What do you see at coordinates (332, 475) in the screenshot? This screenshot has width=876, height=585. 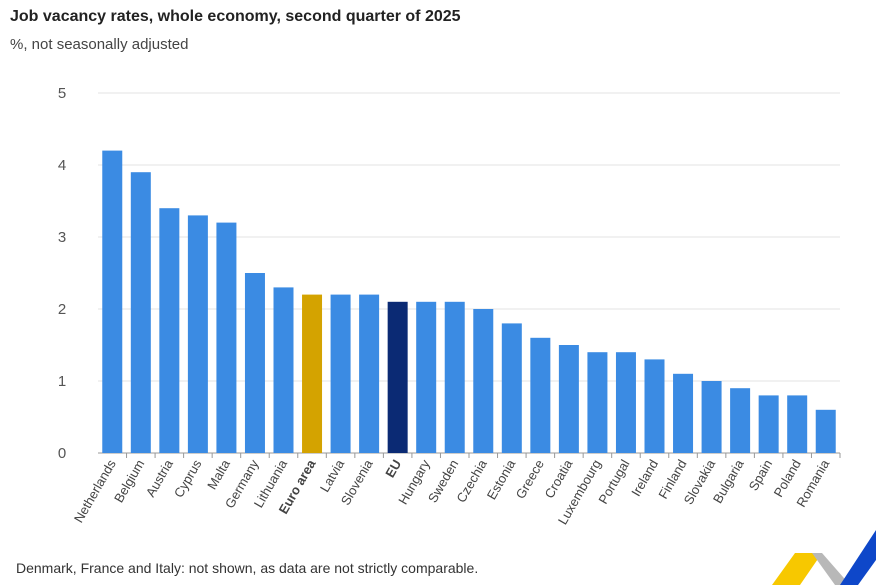 I see `x-tick-label: Latvia` at bounding box center [332, 475].